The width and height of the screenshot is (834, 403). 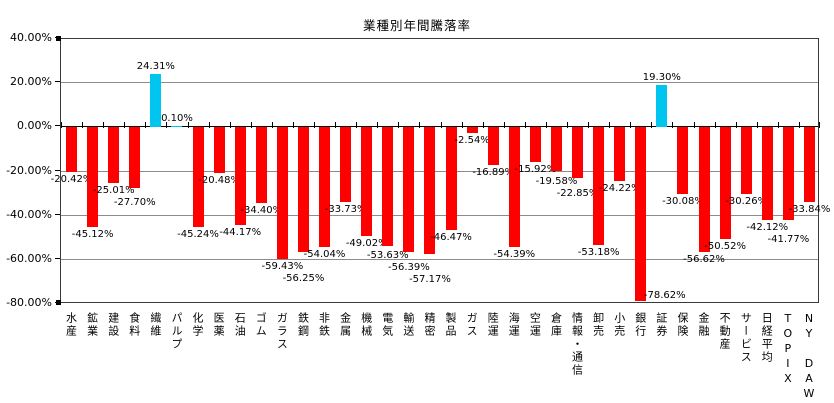 What do you see at coordinates (598, 252) in the screenshot?
I see `value-label: -53.18%` at bounding box center [598, 252].